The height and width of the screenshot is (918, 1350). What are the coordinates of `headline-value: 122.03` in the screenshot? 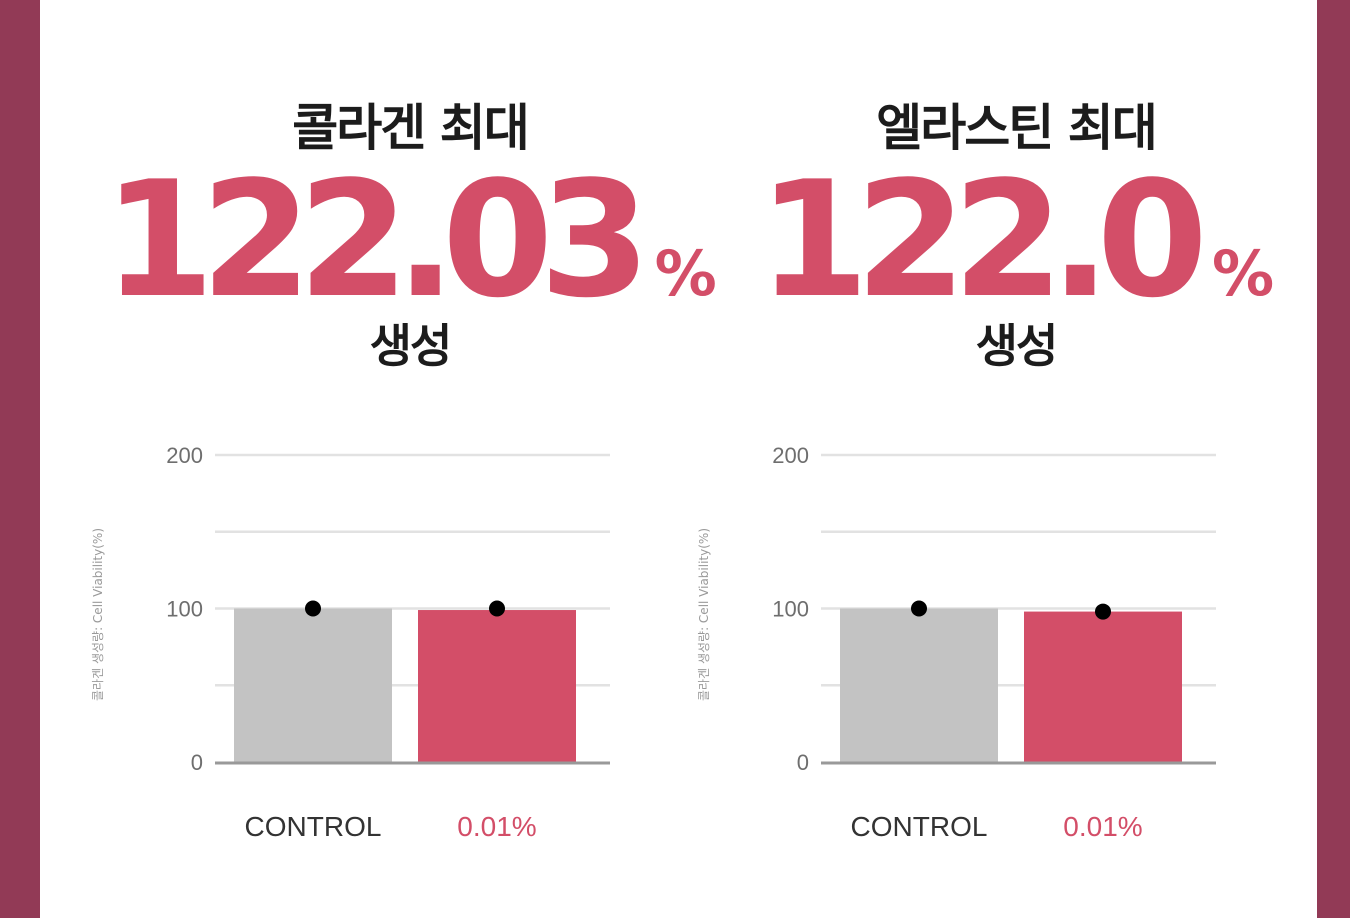 It's located at (376, 239).